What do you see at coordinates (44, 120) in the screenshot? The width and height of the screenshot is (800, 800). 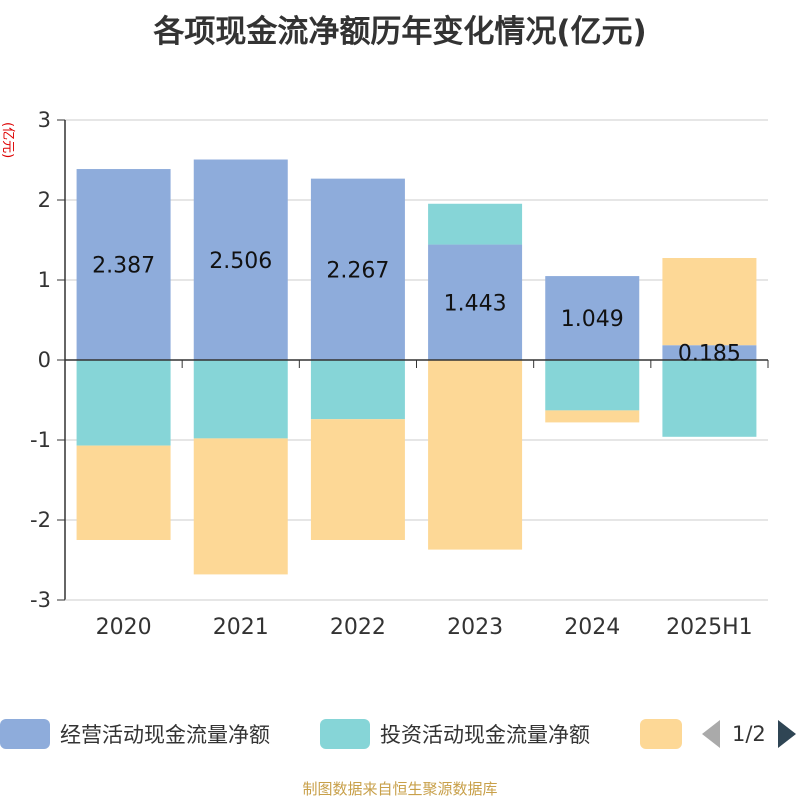 I see `y-tick-label: 3` at bounding box center [44, 120].